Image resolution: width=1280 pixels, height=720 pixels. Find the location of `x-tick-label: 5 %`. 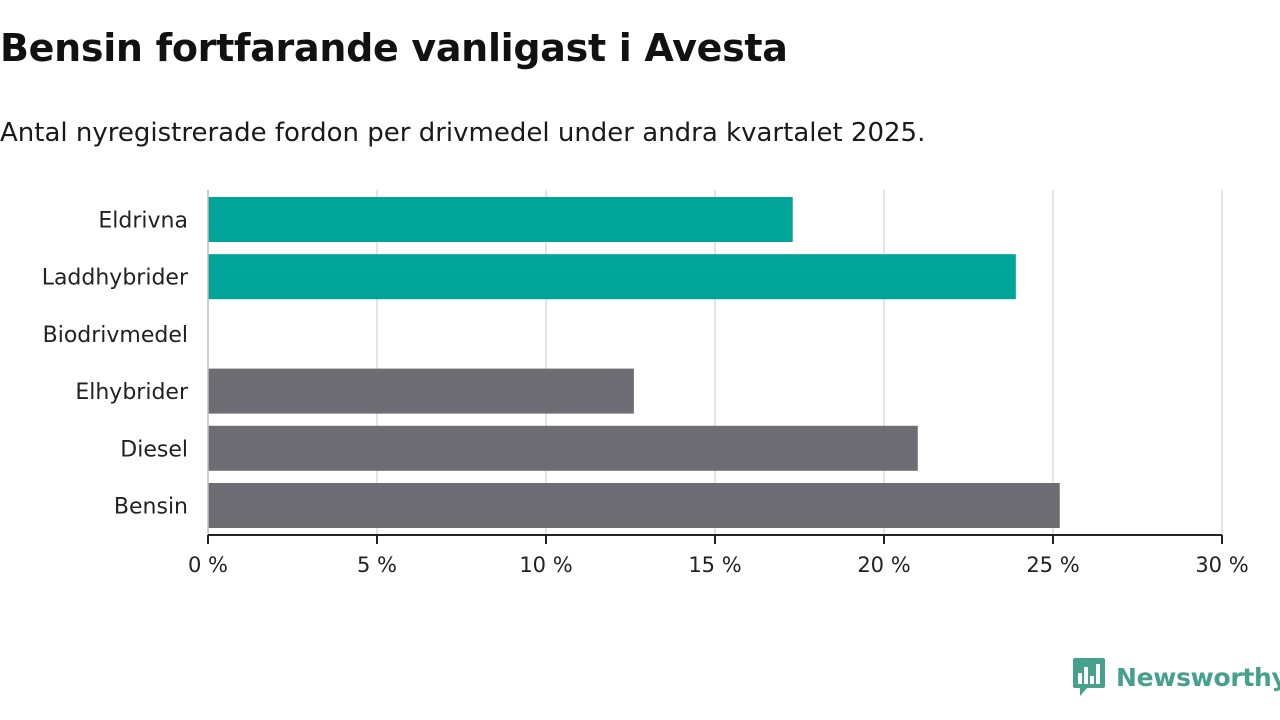

x-tick-label: 5 % is located at coordinates (377, 565).